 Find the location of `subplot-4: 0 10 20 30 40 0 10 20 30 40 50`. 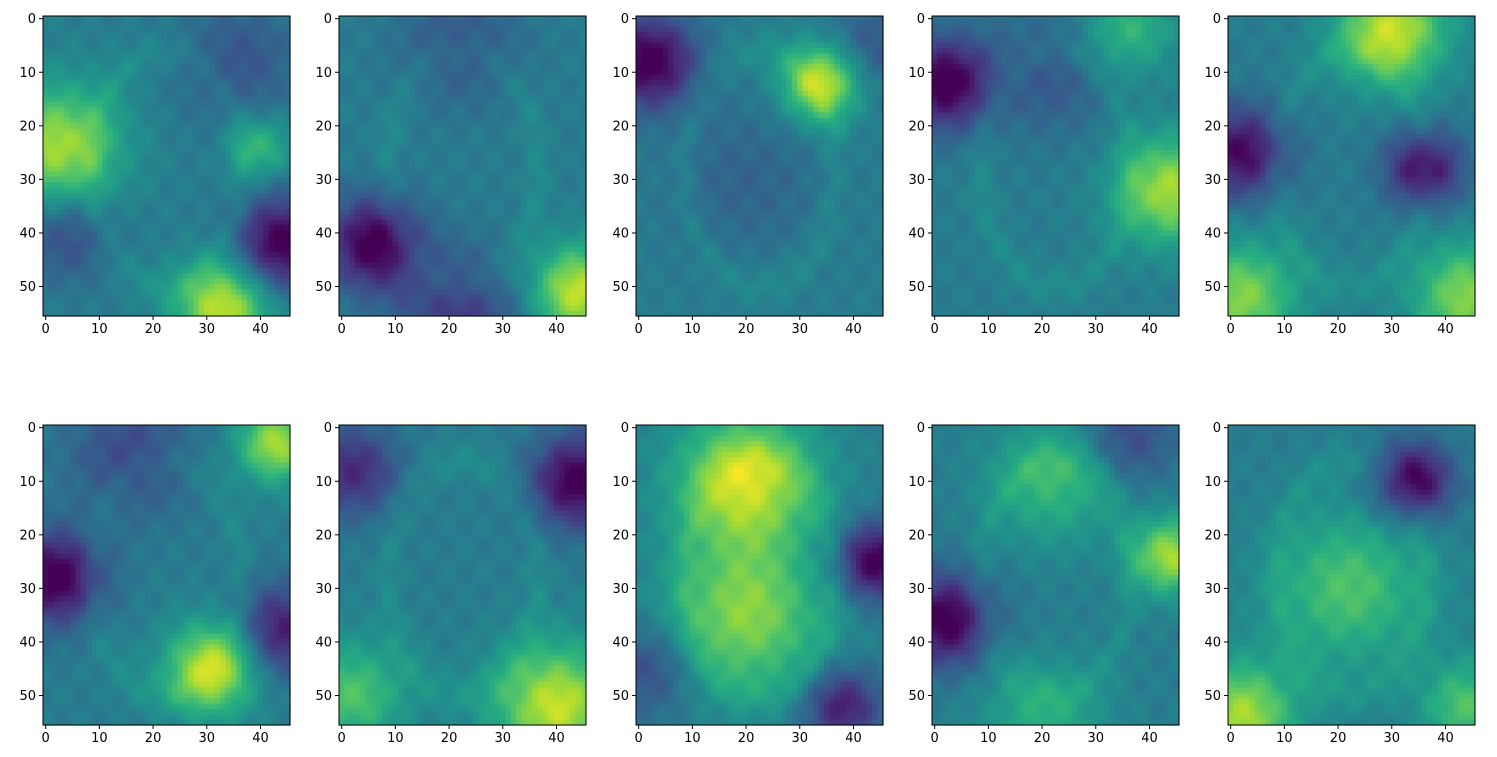

subplot-4: 0 10 20 30 40 0 10 20 30 40 50 is located at coordinates (1044, 174).